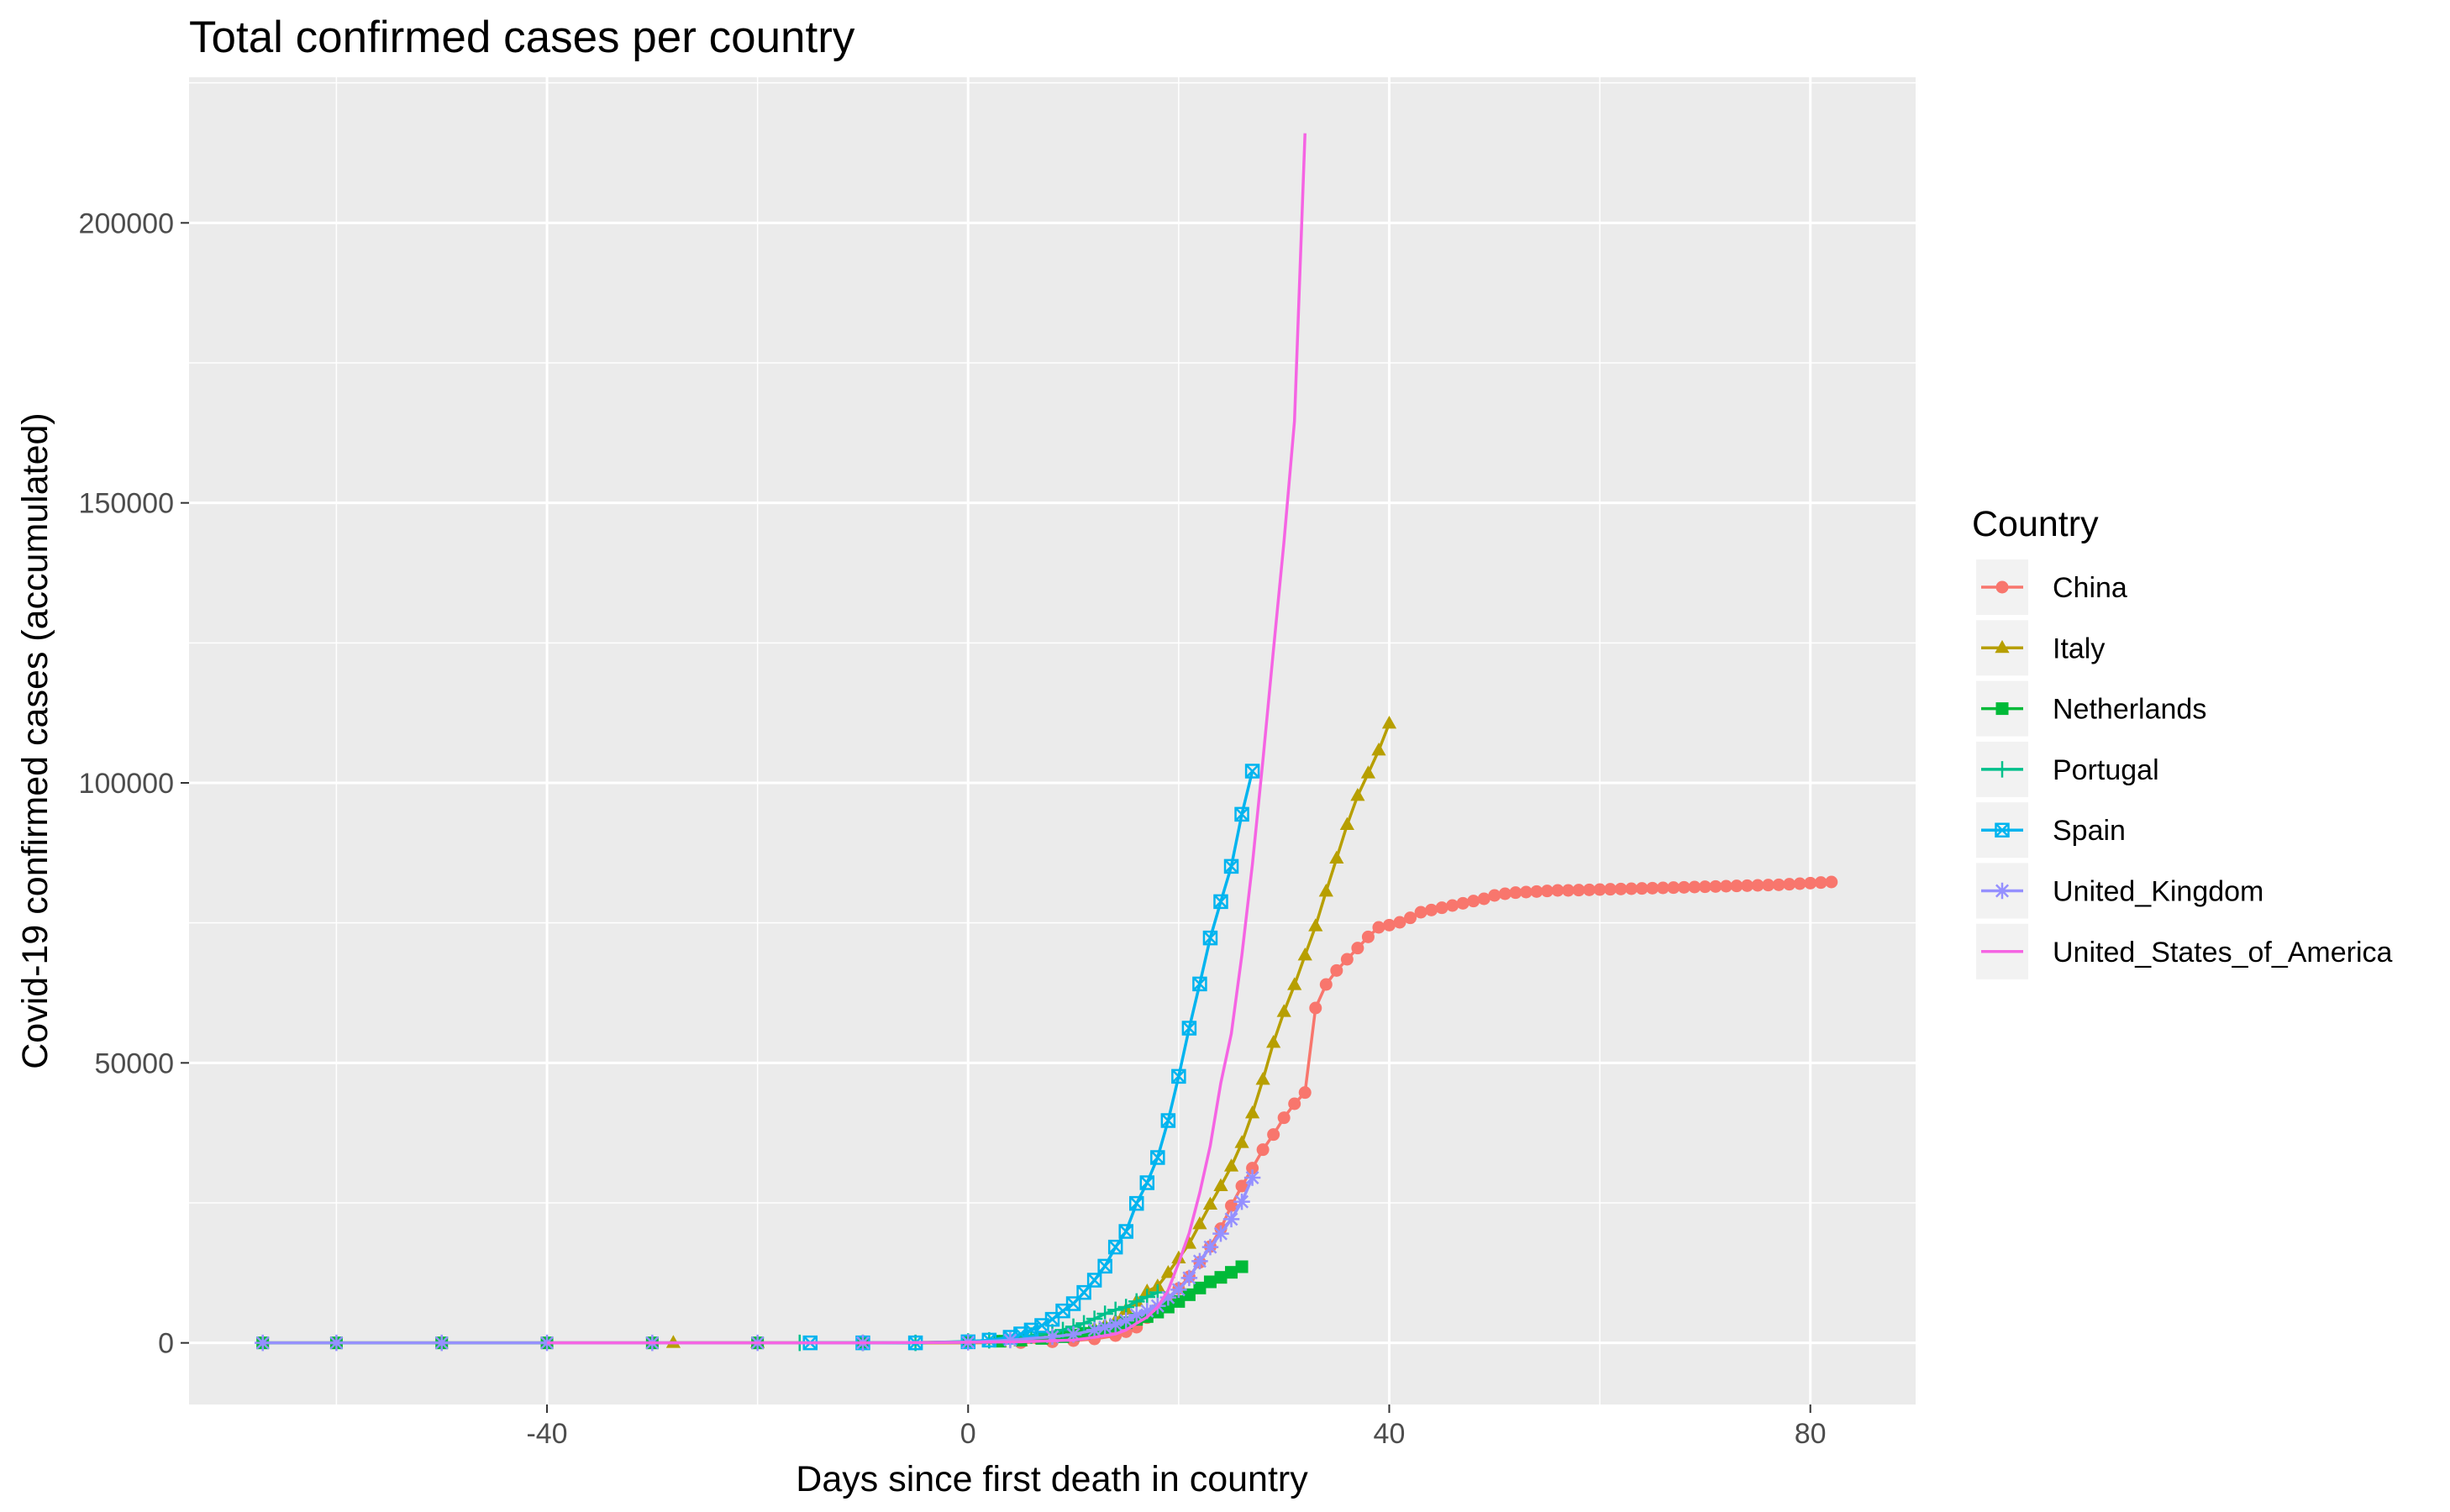  I want to click on x-tick-label: -40, so click(547, 1434).